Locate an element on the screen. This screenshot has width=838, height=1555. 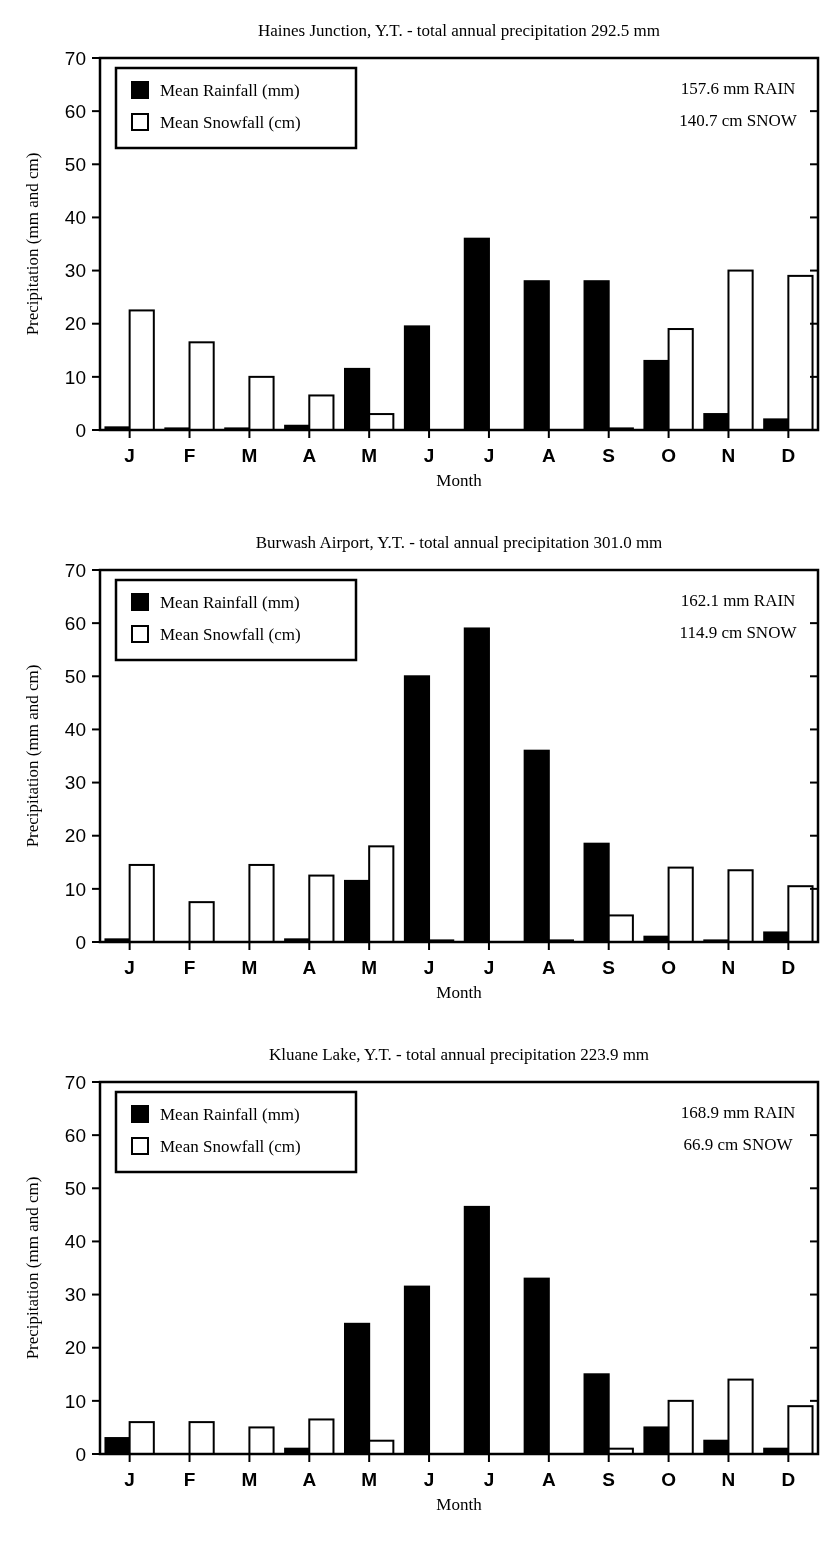
annotation: 66.9 cm SNOW is located at coordinates (738, 1144).